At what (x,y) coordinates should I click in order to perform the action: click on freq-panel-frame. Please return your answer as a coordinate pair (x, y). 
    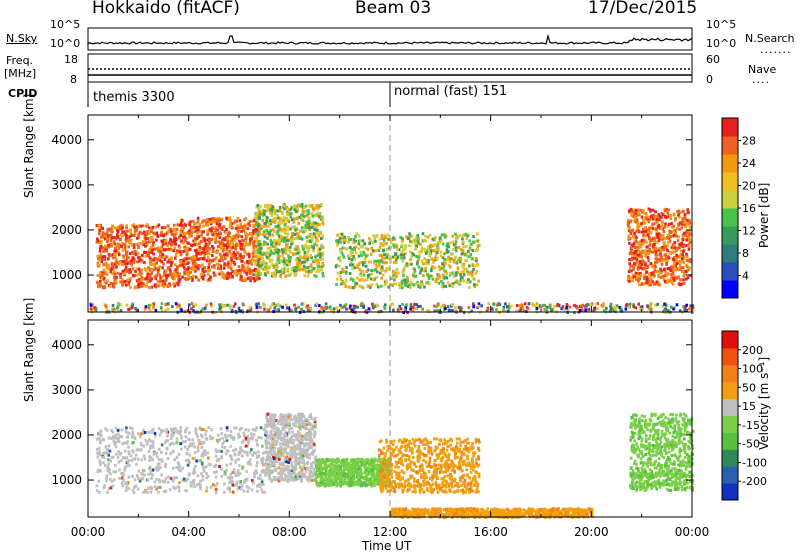
    Looking at the image, I should click on (390, 68).